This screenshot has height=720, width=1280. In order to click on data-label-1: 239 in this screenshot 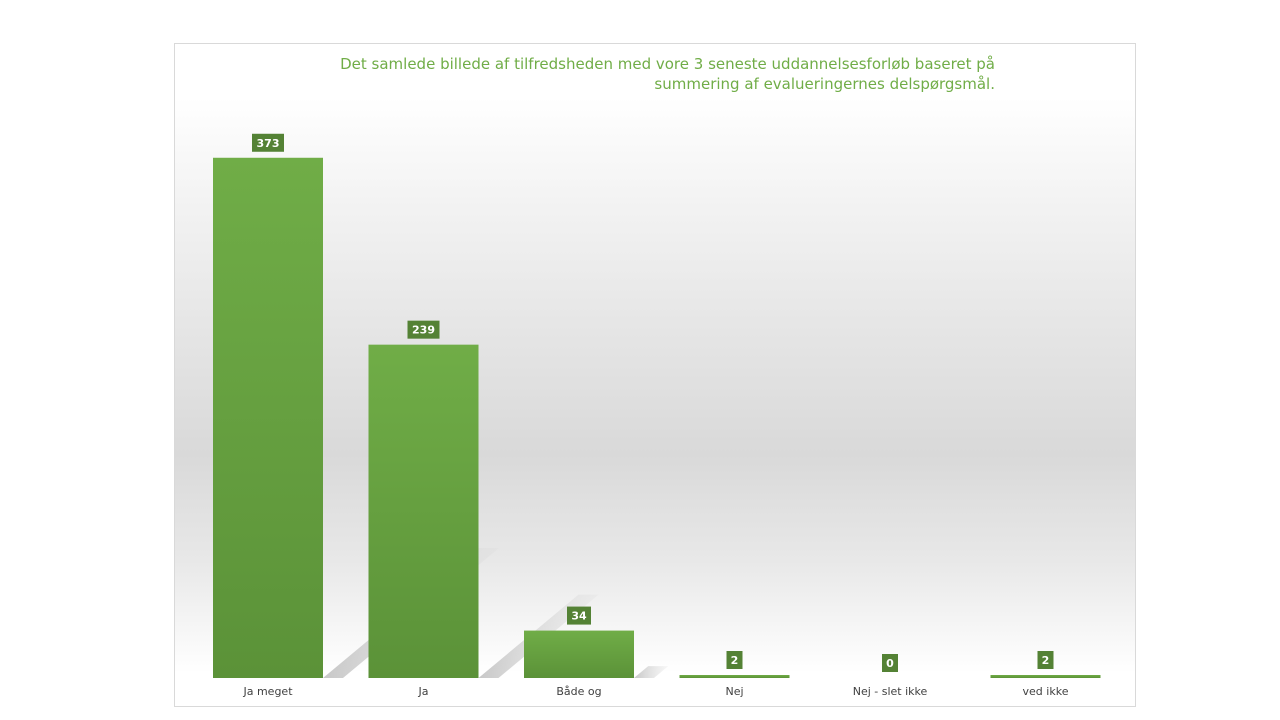, I will do `click(423, 330)`.